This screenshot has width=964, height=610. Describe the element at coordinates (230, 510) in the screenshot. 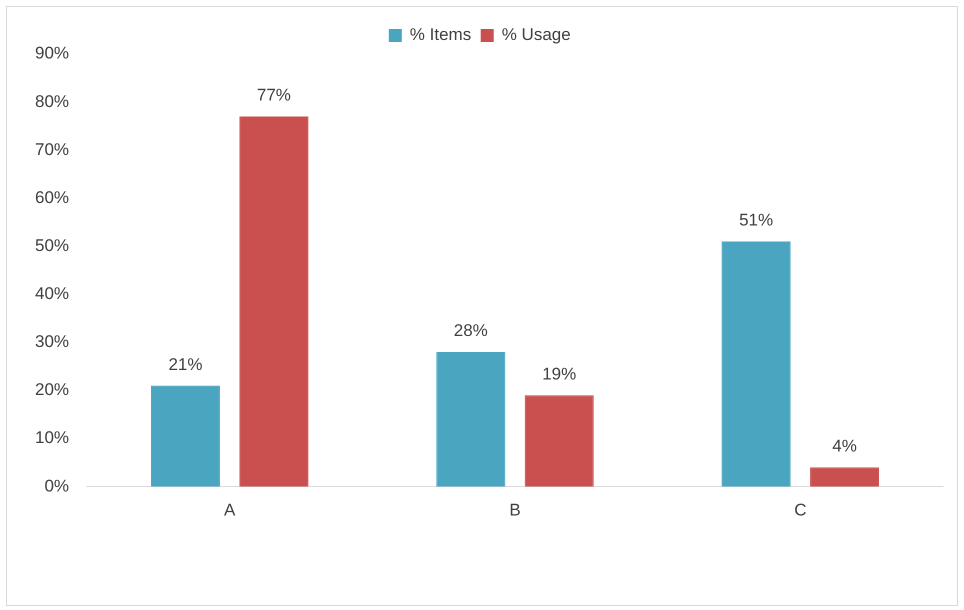

I see `x-tick-label: A` at that location.